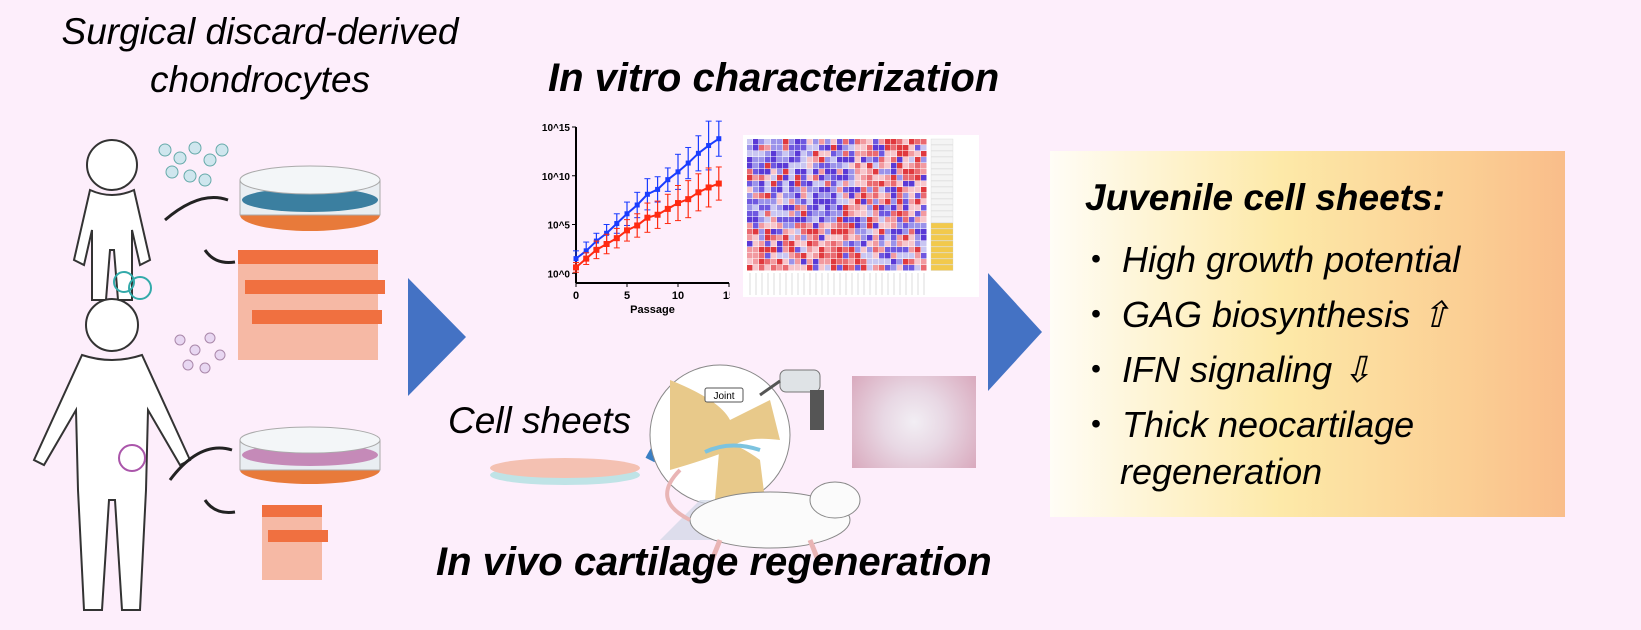 The width and height of the screenshot is (1641, 630). Describe the element at coordinates (720, 435) in the screenshot. I see `knee-joint-icon` at that location.